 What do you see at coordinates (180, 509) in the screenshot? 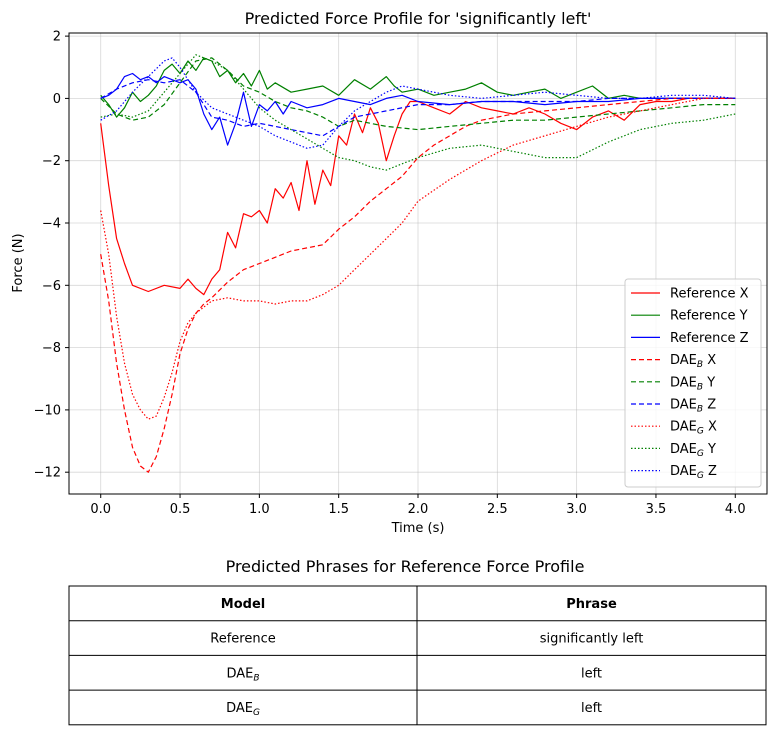
I see `x-tick-label: 0.5` at bounding box center [180, 509].